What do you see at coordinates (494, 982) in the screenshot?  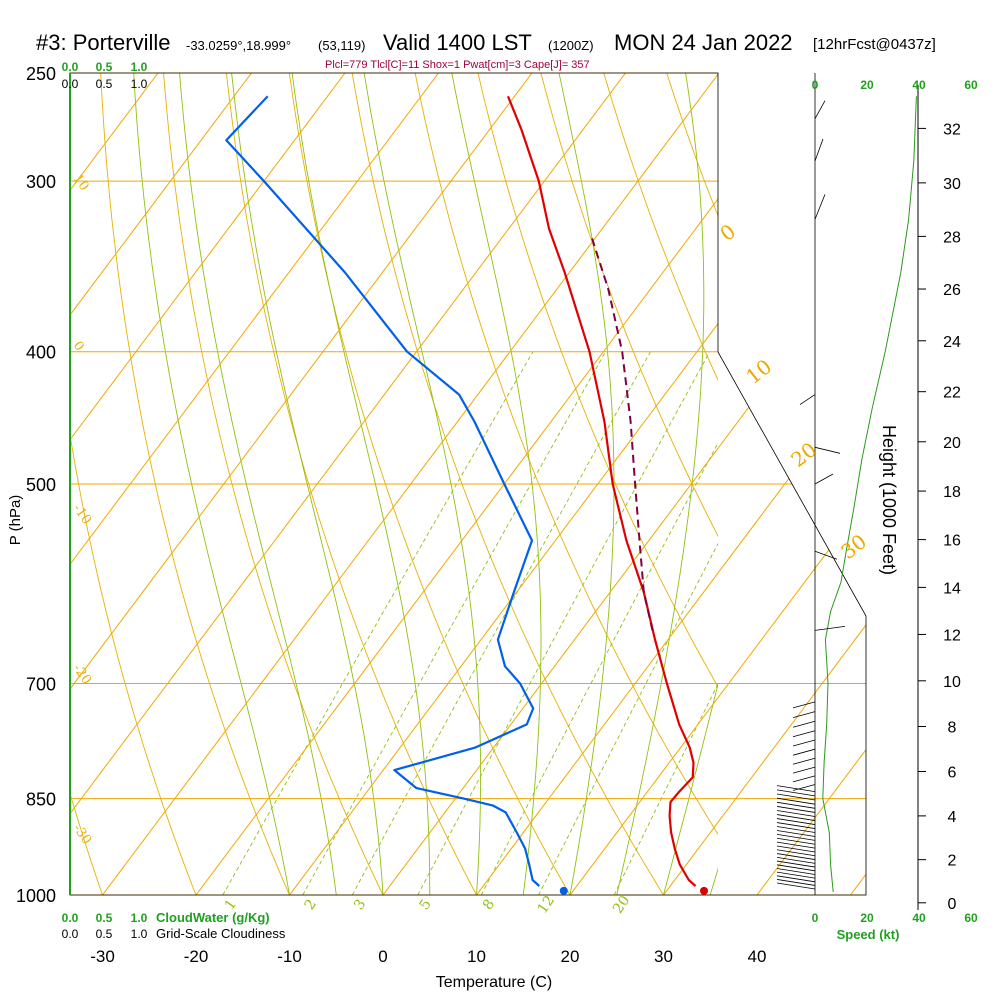 I see `x-axis-title: Temperature (C)` at bounding box center [494, 982].